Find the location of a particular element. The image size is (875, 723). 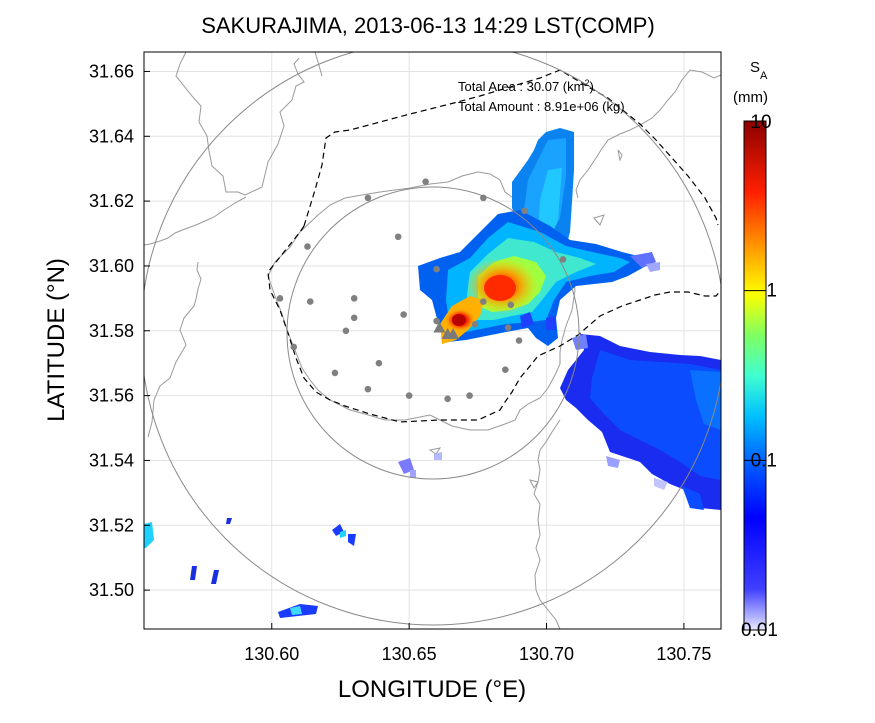

boundary-dashed is located at coordinates (494, 324).